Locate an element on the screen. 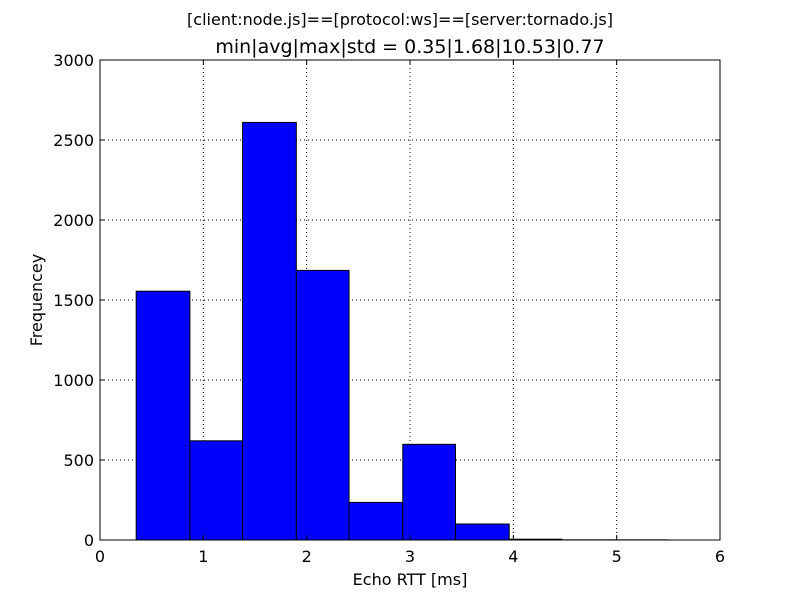 This screenshot has width=800, height=600. x-tick-label: 5 is located at coordinates (617, 556).